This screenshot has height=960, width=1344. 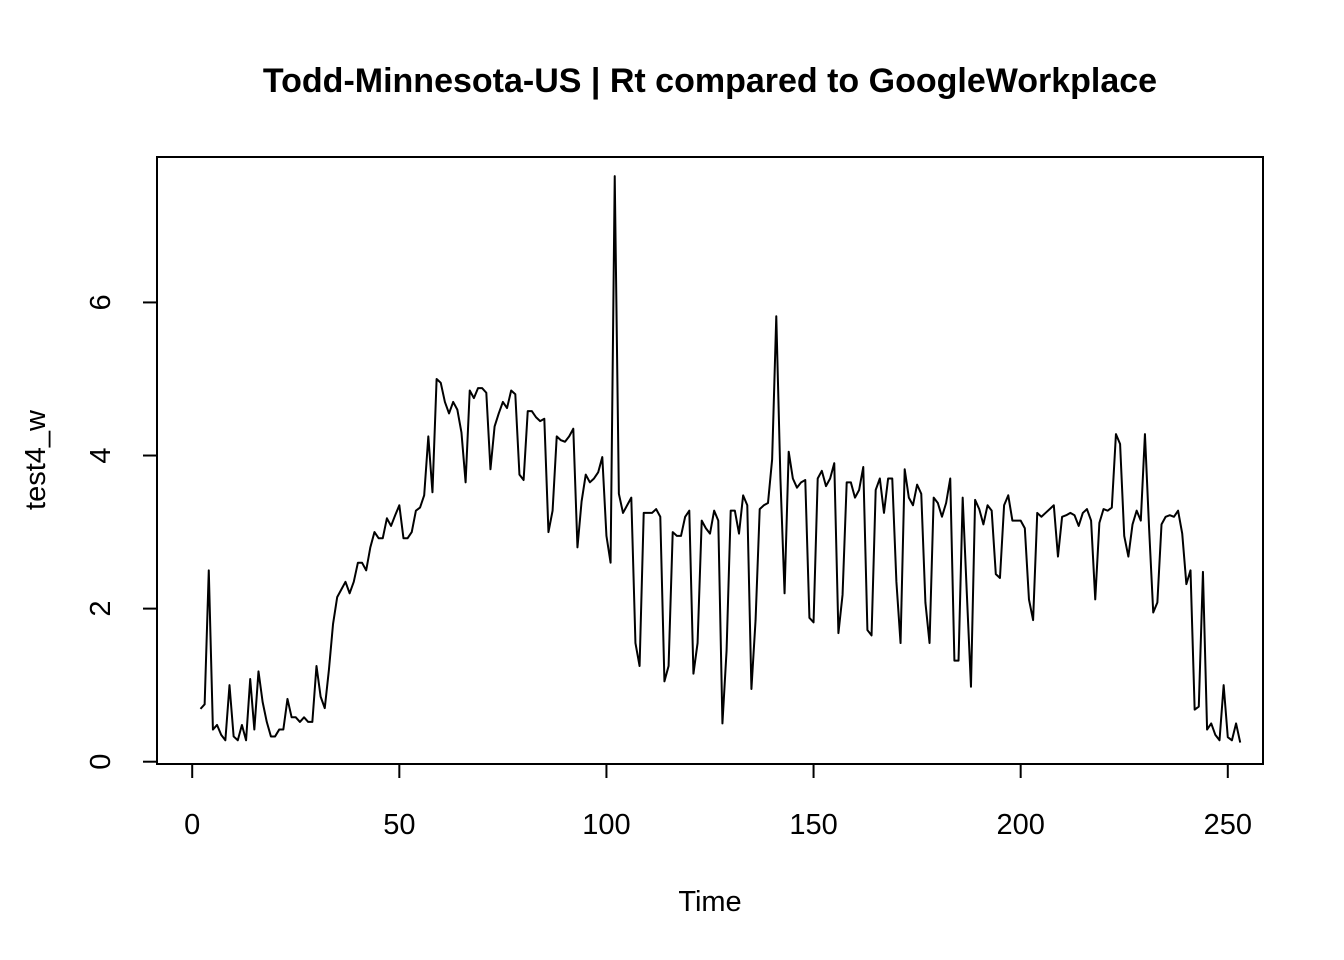 I want to click on y-axis: 0 2 4 6, so click(x=121, y=532).